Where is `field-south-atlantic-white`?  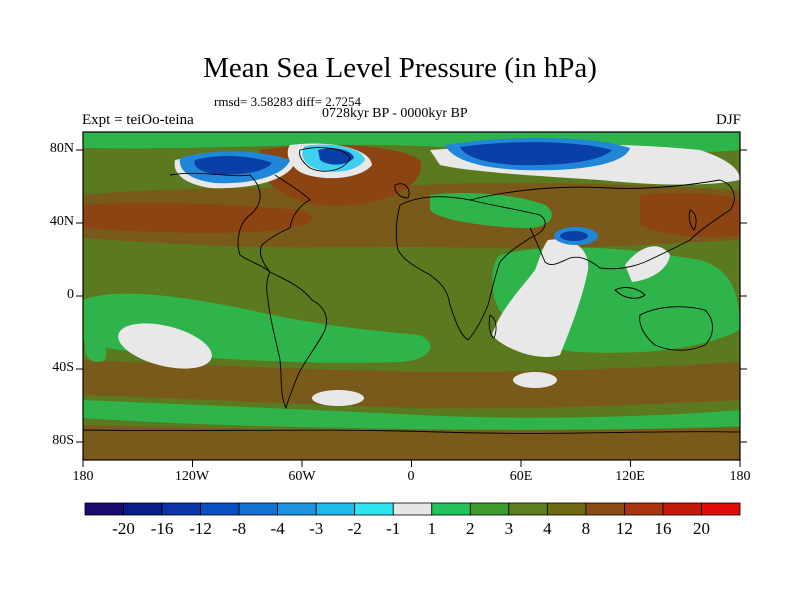
field-south-atlantic-white is located at coordinates (338, 398).